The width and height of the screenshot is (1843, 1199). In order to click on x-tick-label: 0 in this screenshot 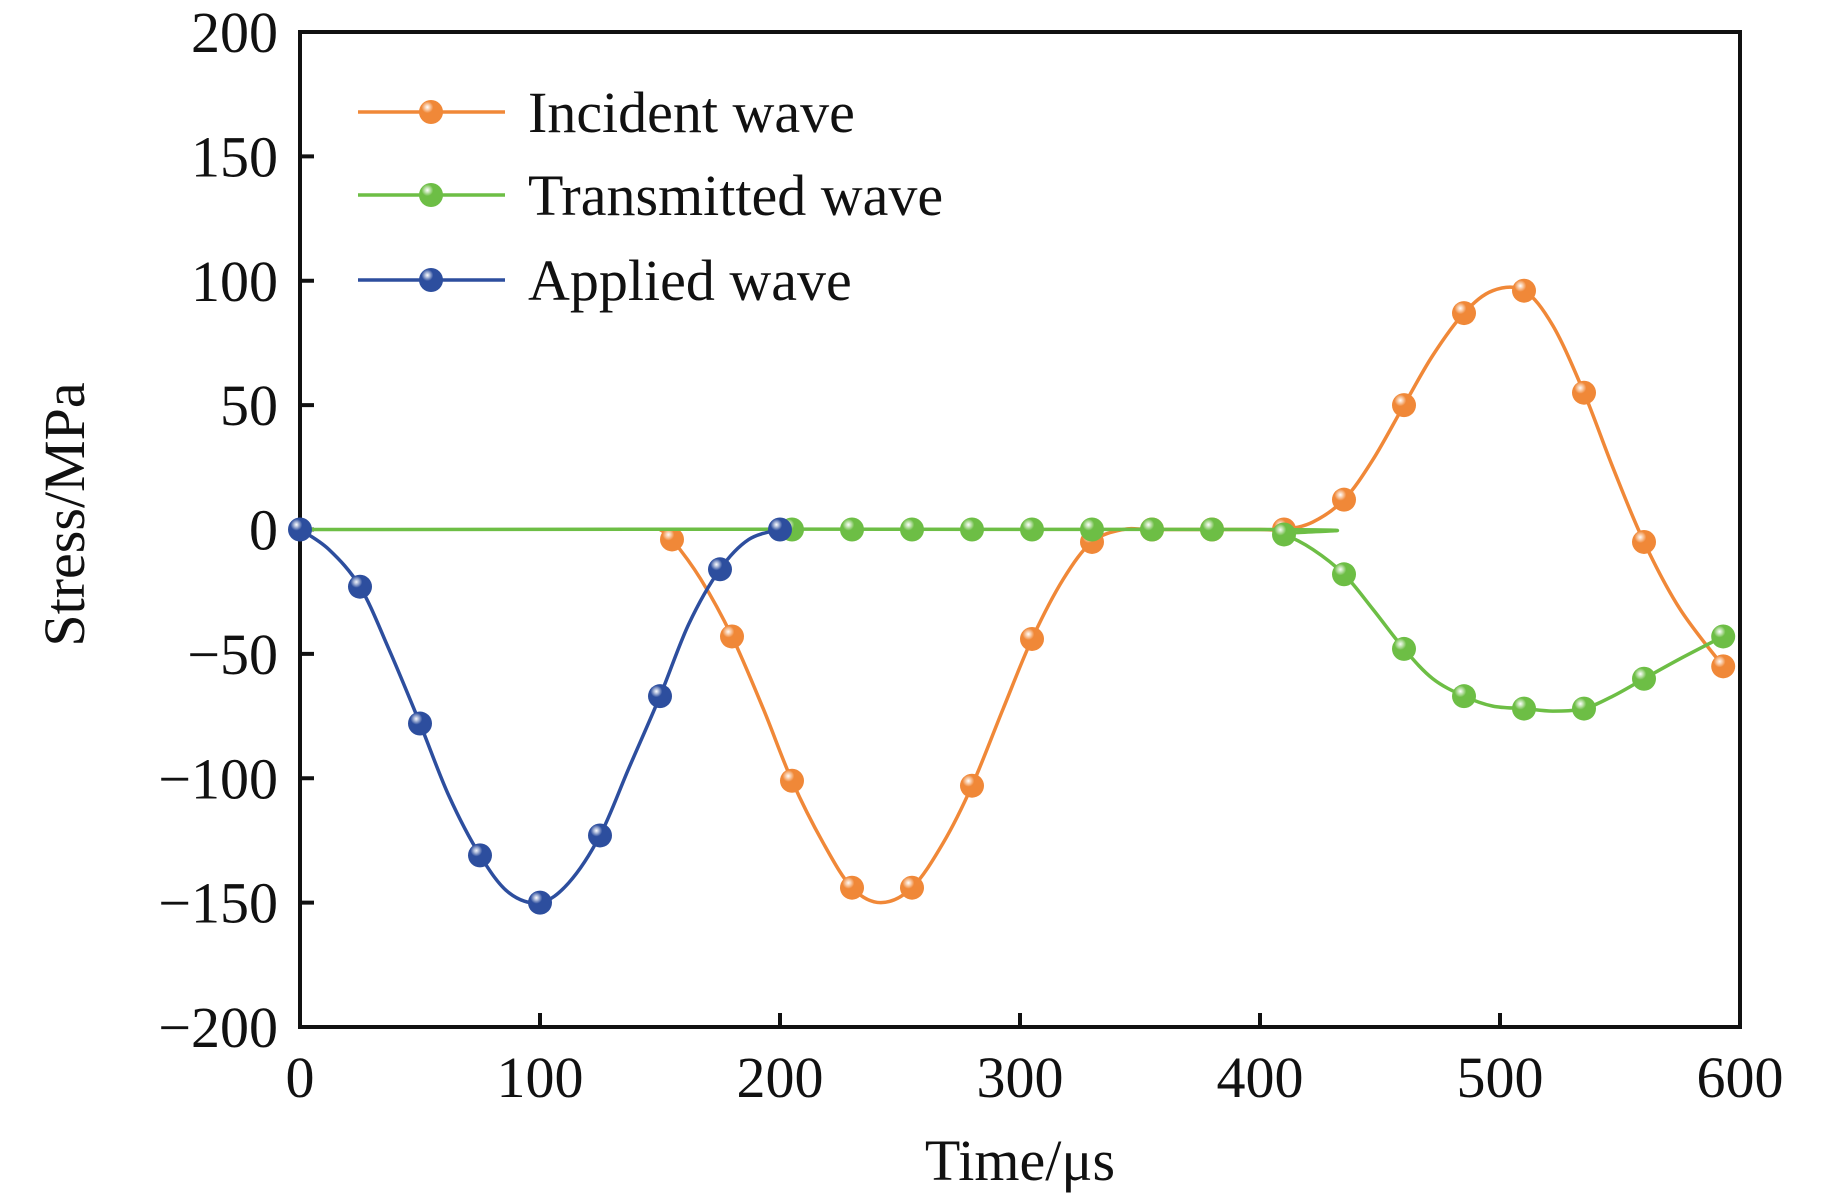, I will do `click(300, 1077)`.